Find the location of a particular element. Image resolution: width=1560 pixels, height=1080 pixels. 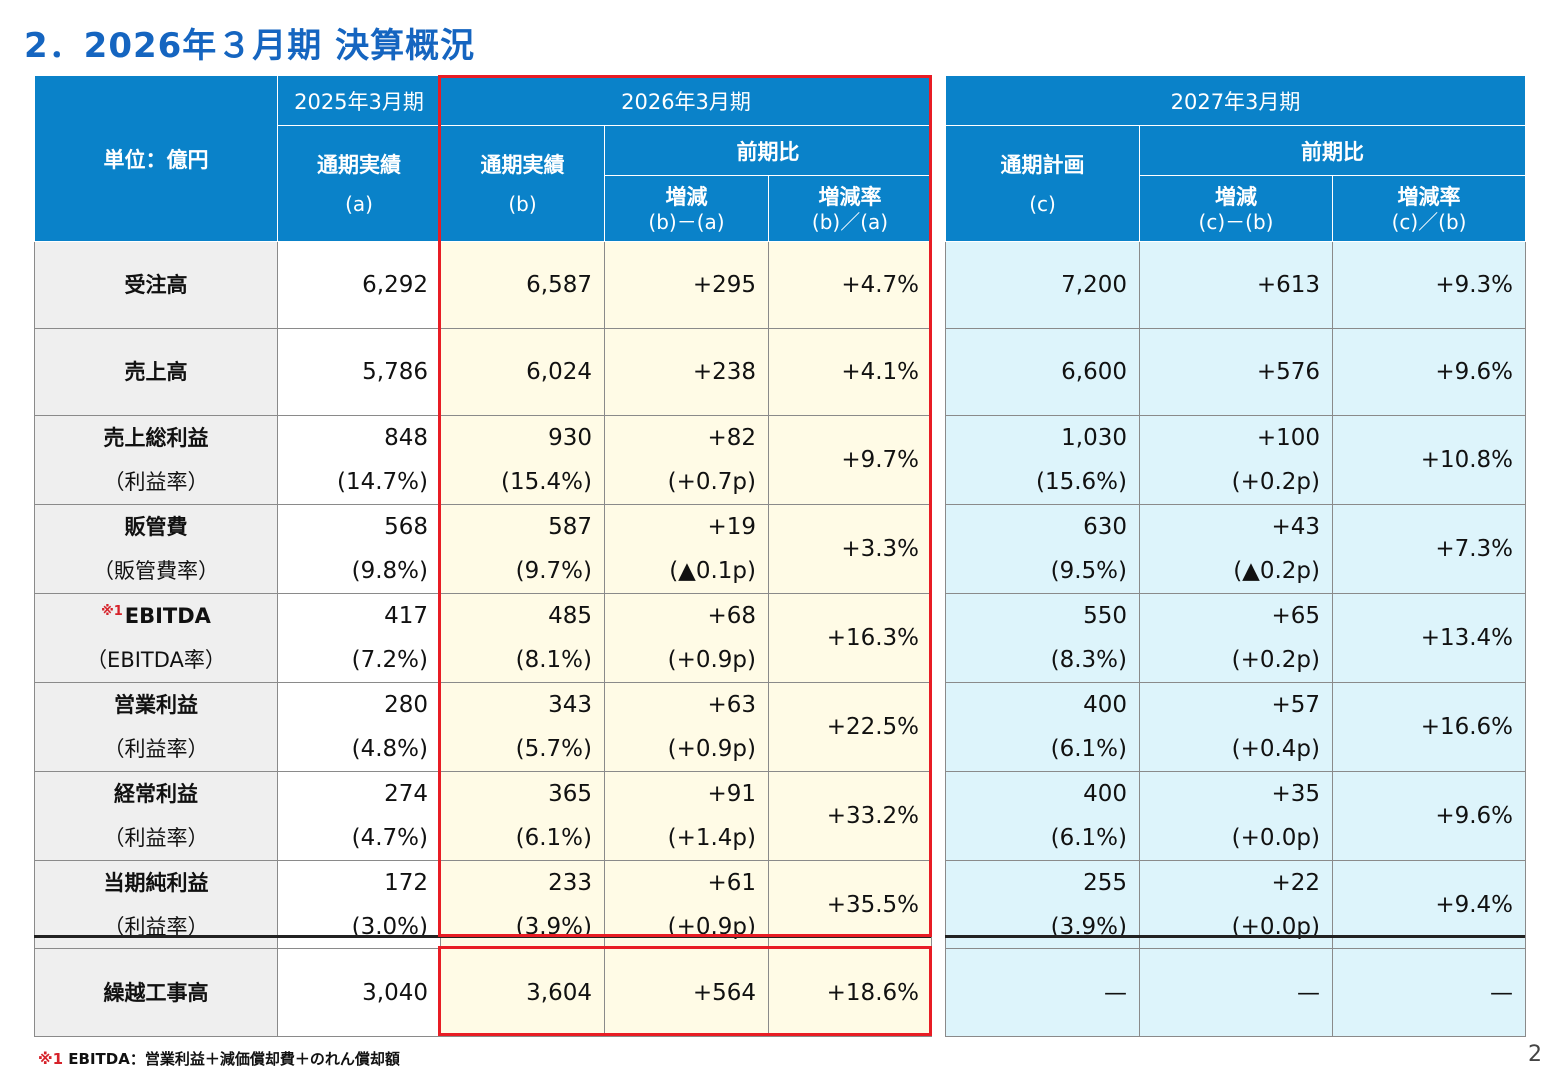

value-fy2025: 6,292 is located at coordinates (359, 285).